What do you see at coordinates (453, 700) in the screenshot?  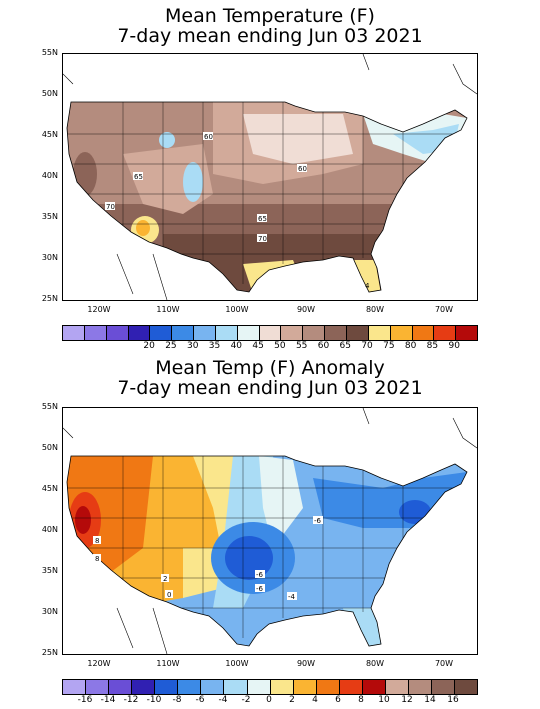 I see `legend-label: 16` at bounding box center [453, 700].